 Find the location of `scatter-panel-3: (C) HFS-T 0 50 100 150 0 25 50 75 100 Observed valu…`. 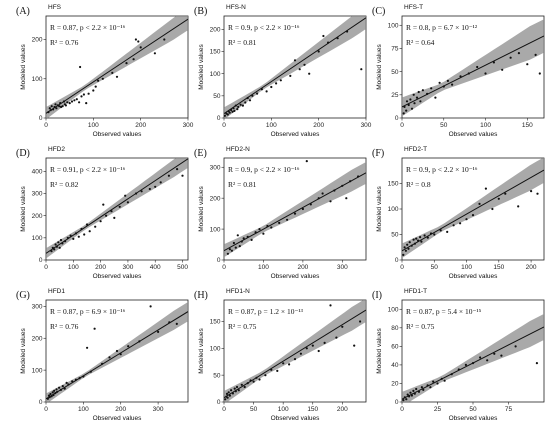

scatter-panel-3: (C) HFS-T 0 50 100 150 0 25 50 75 100 Observed valu… is located at coordinates (458, 71).